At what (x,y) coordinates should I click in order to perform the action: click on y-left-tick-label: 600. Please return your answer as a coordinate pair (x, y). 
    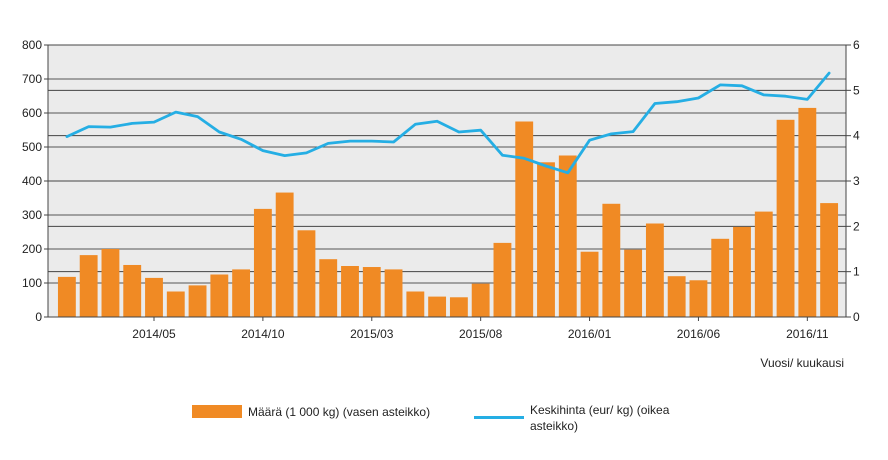
    Looking at the image, I should click on (32, 113).